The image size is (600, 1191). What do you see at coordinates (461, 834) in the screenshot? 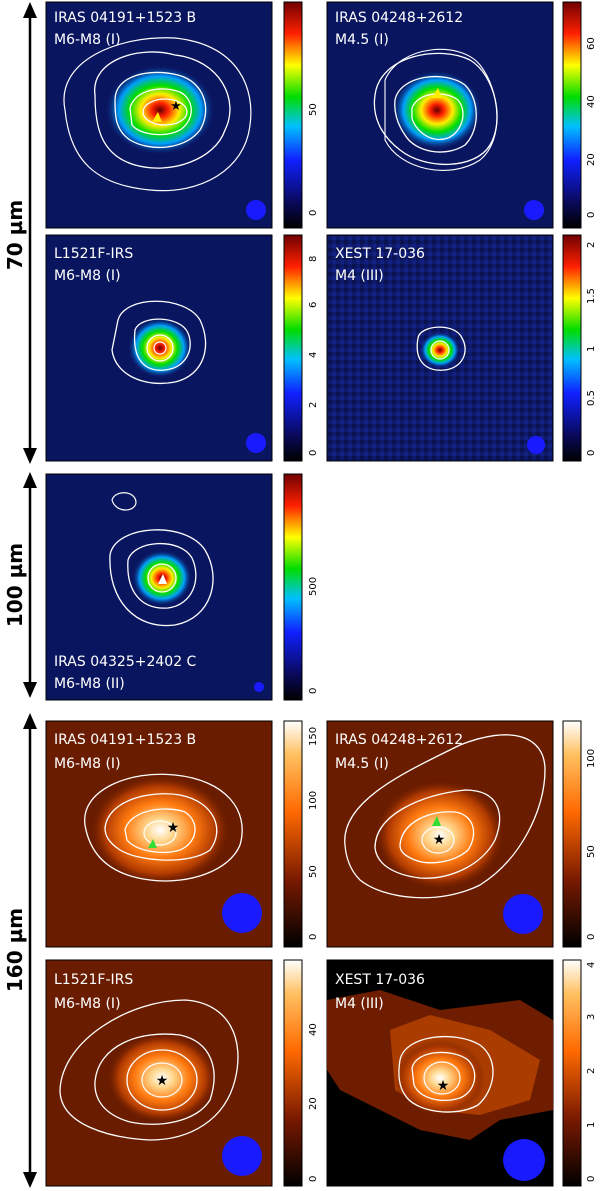
I see `panel-iras04248-160: ★ IRAS 04248+2612 M4.5 (I) 0 50 100` at bounding box center [461, 834].